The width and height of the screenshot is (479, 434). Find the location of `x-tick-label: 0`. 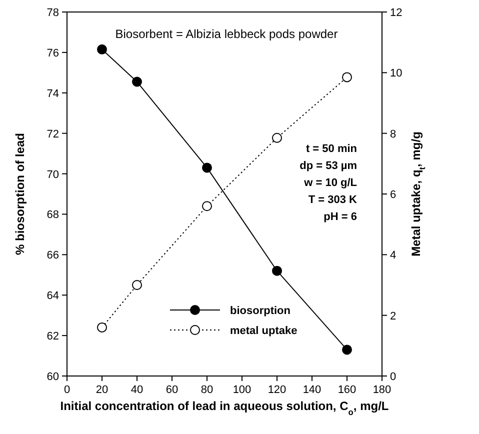

x-tick-label: 0 is located at coordinates (67, 390).